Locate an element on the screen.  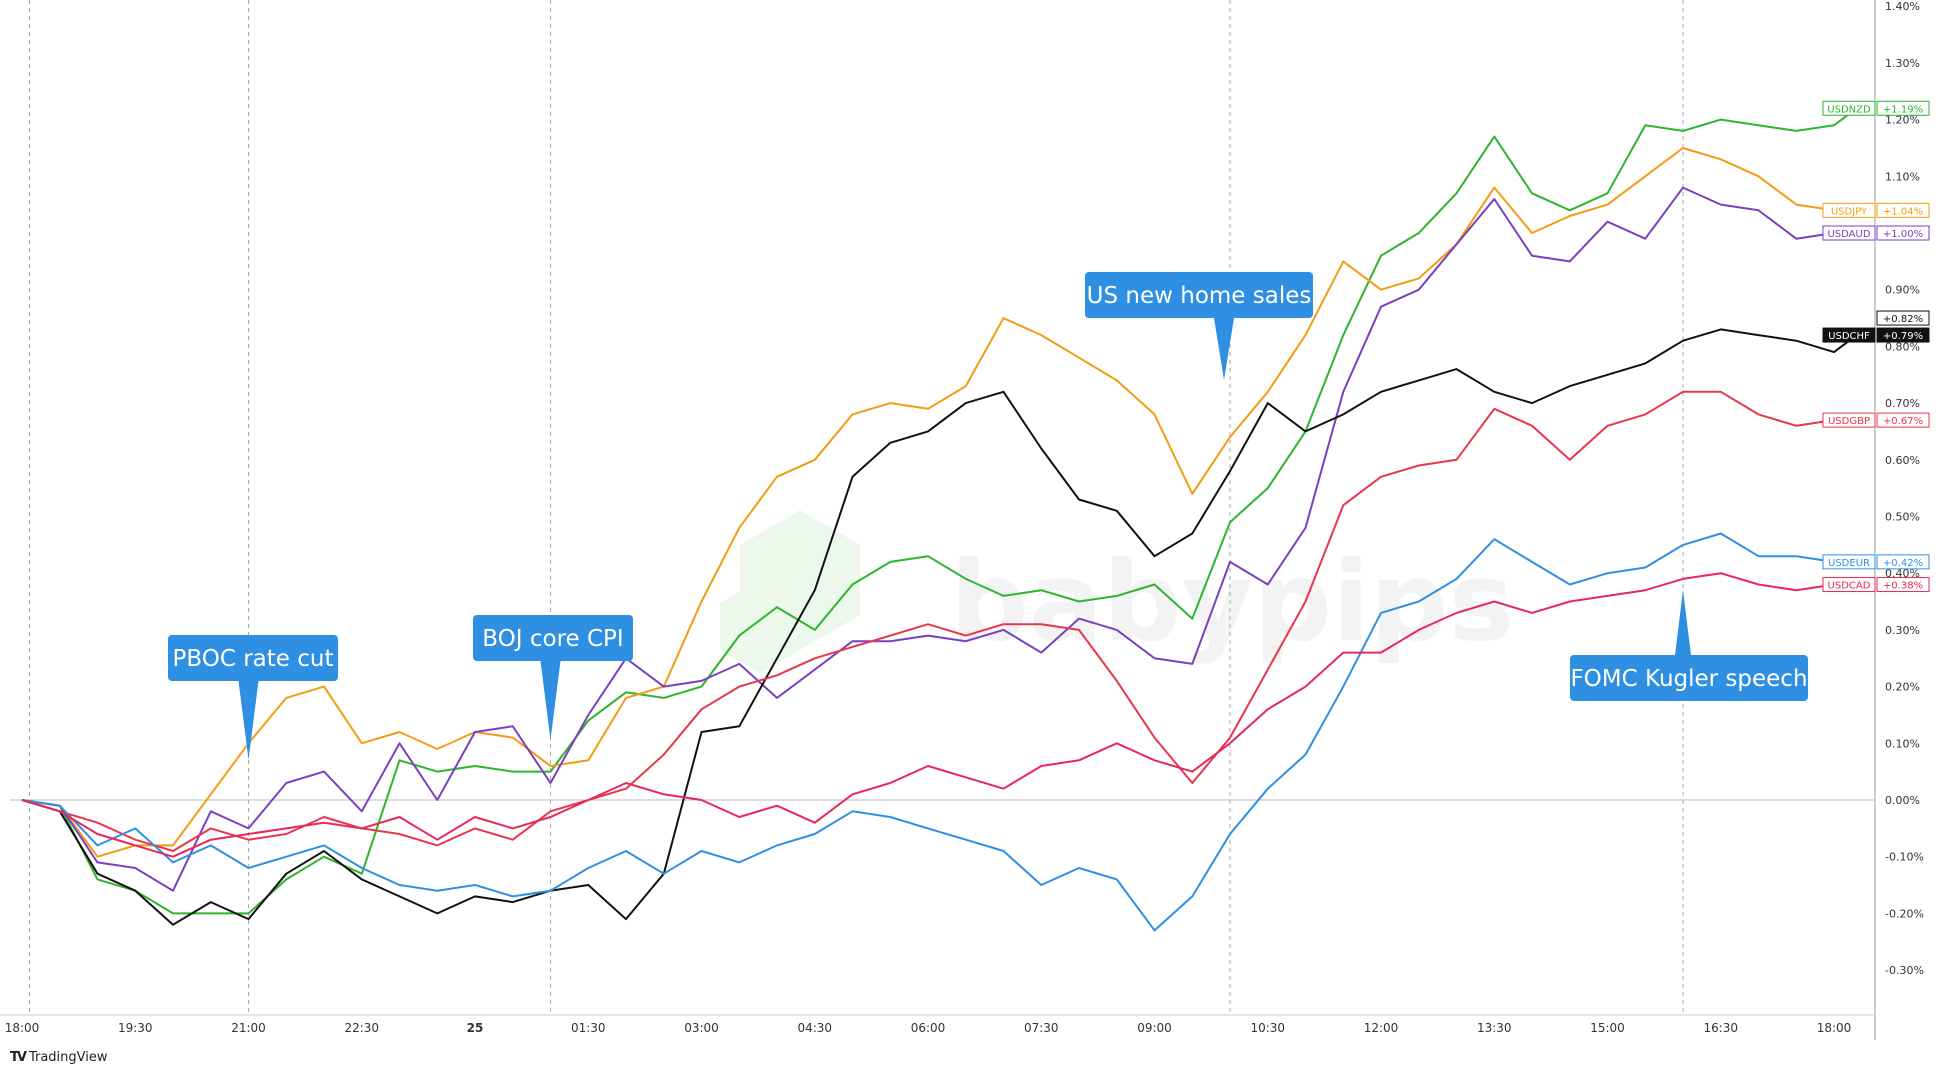
y-tick-label: 1.30% is located at coordinates (1902, 63).